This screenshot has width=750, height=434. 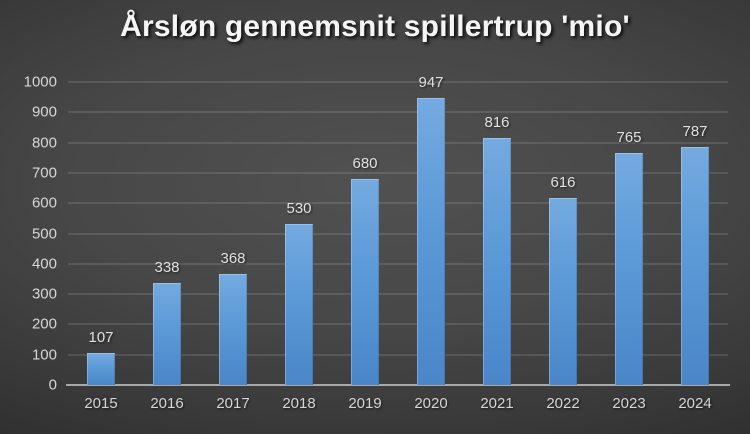 I want to click on x-axis-tick-label: 2015, so click(x=101, y=403).